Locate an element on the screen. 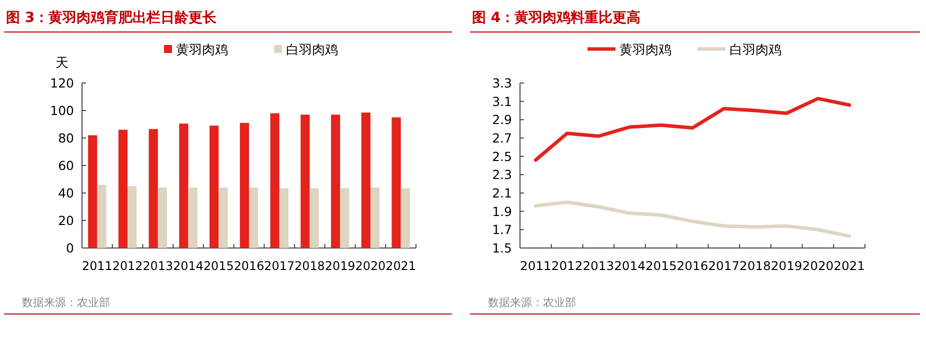 The height and width of the screenshot is (338, 926). y-tick-label: 60 is located at coordinates (66, 165).